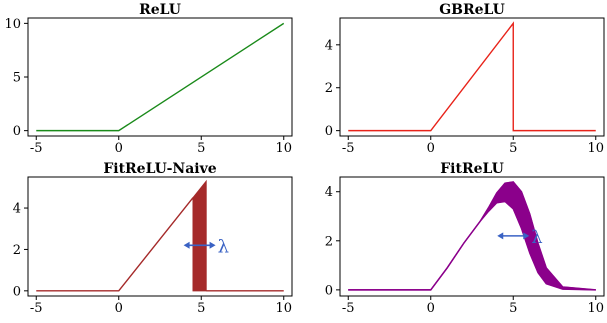  I want to click on panel-title: FitReLU, so click(472, 169).